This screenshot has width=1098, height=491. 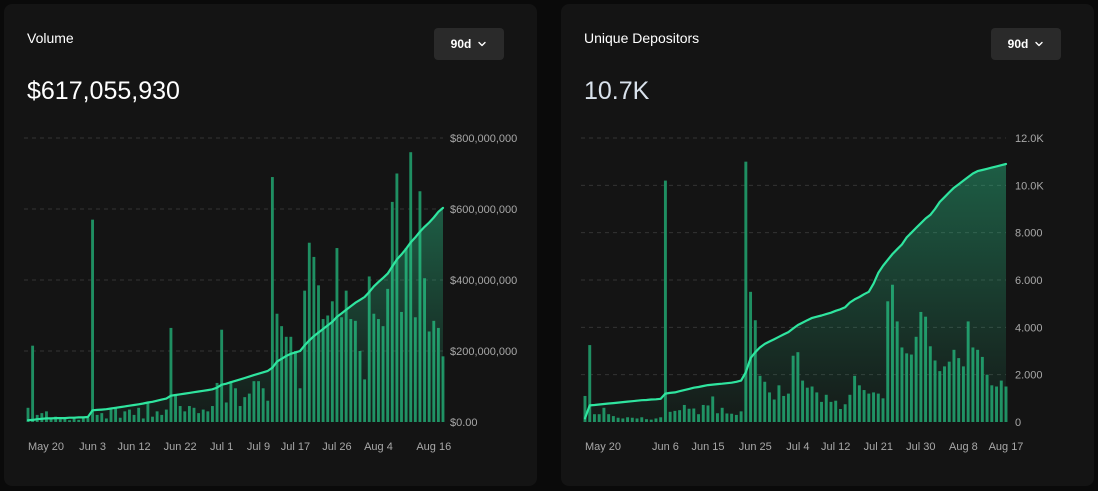 I want to click on y-tick-label: $600,000,000, so click(x=483, y=210).